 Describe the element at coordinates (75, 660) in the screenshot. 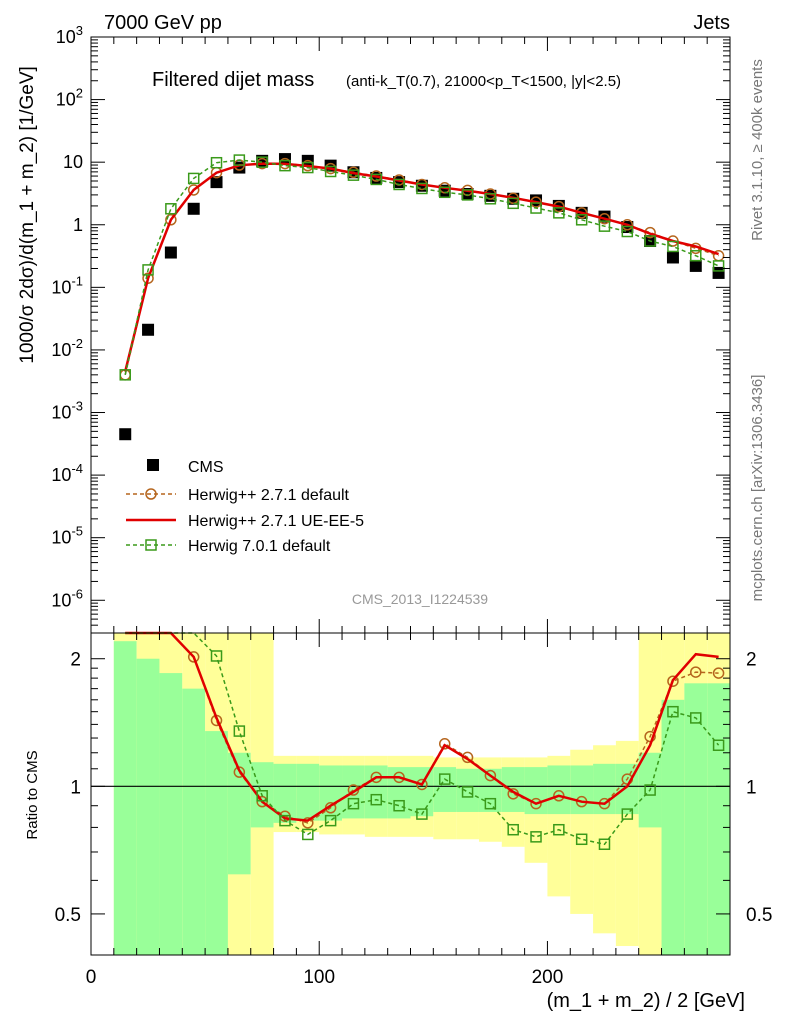

I see `ratio-y-tick-label: 2` at that location.